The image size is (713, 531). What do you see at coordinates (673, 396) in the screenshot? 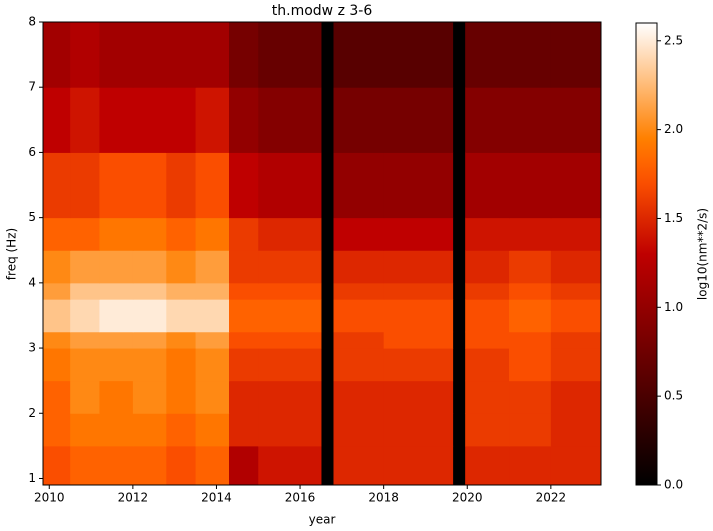
I see `colorbar-tick-label: 0.5` at bounding box center [673, 396].